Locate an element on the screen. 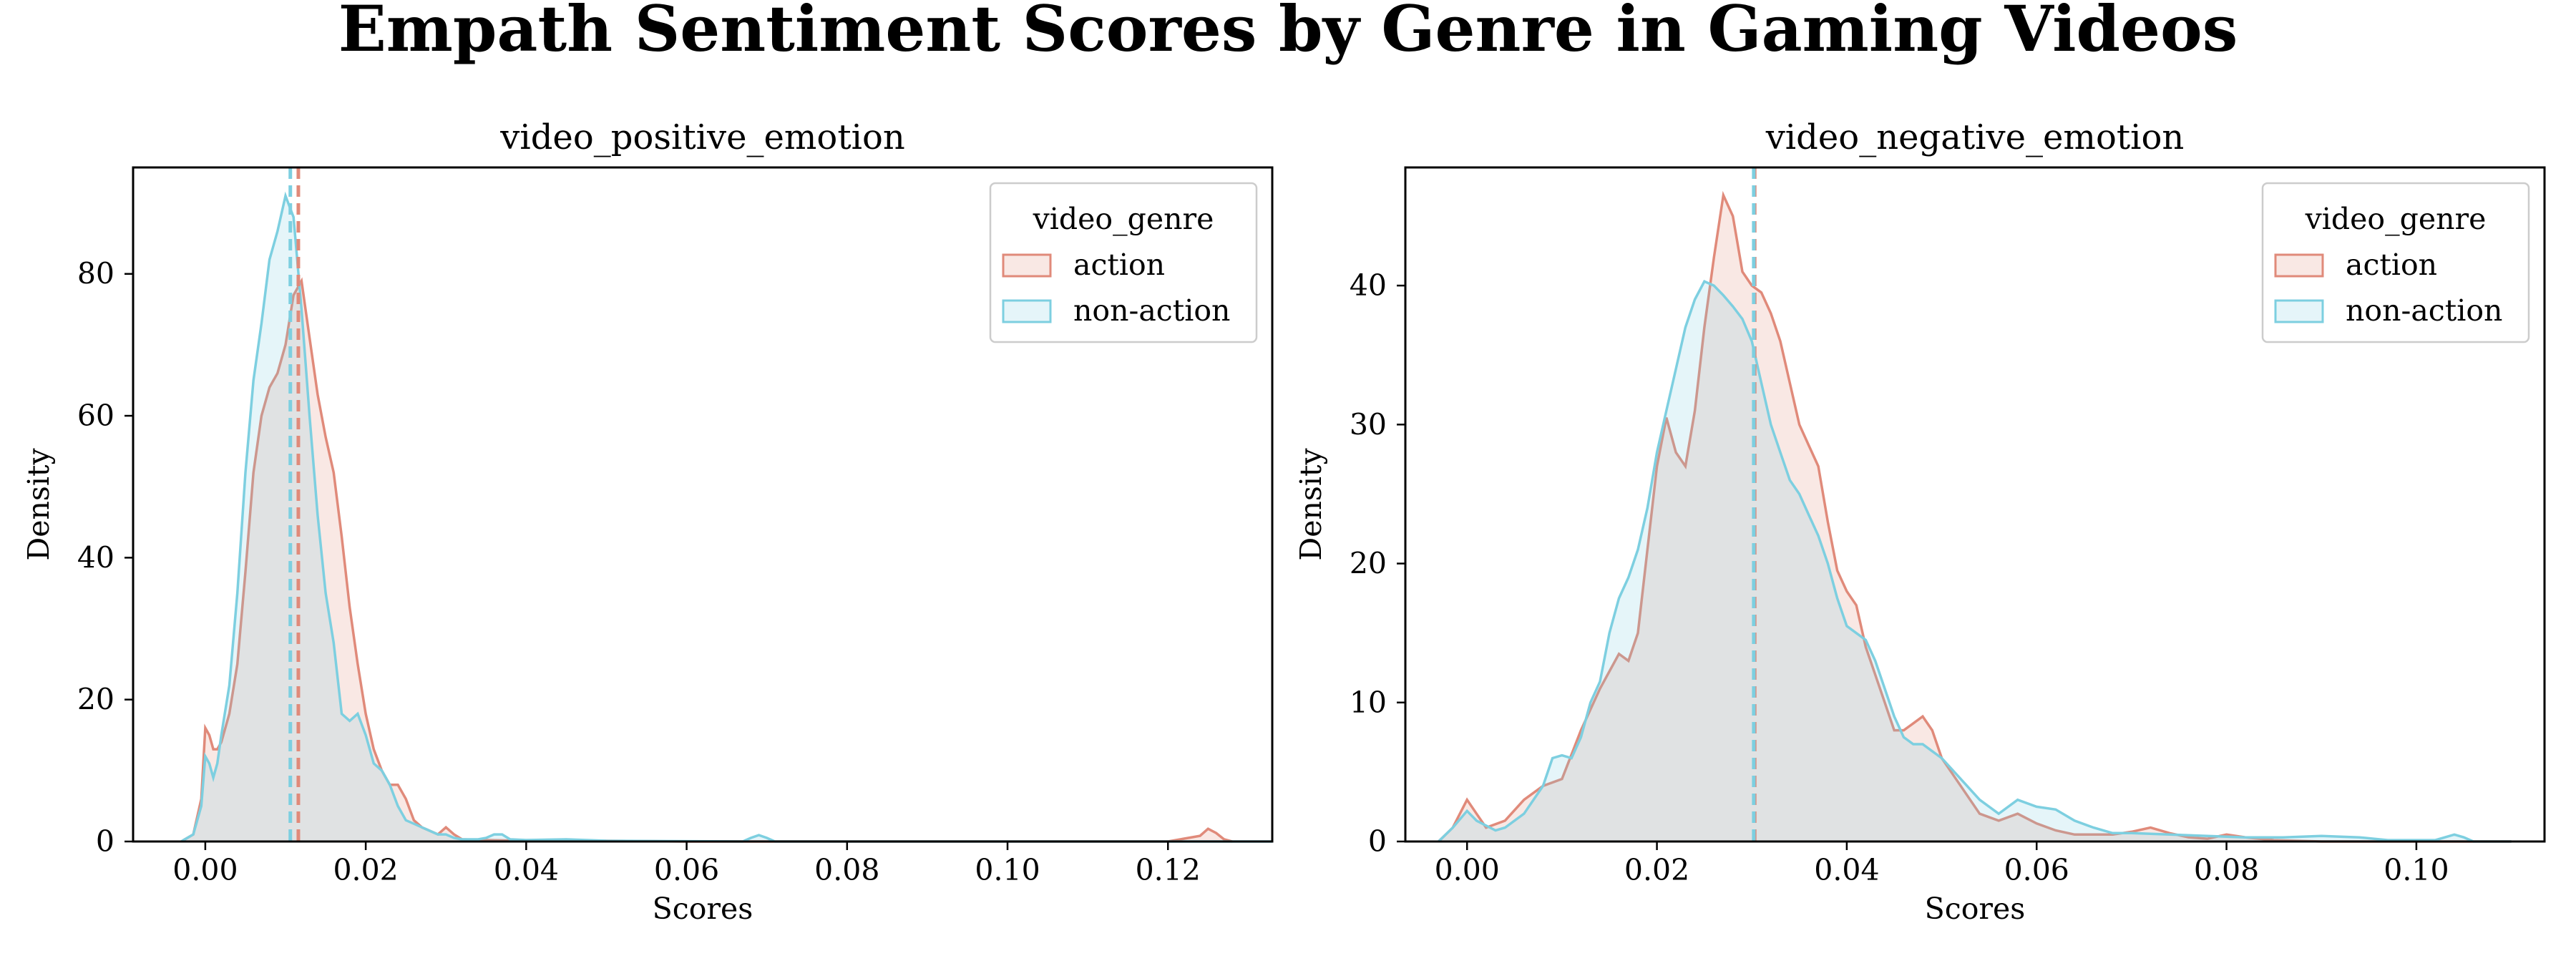 The width and height of the screenshot is (2576, 966). y-tick-label: 30 is located at coordinates (1368, 424).